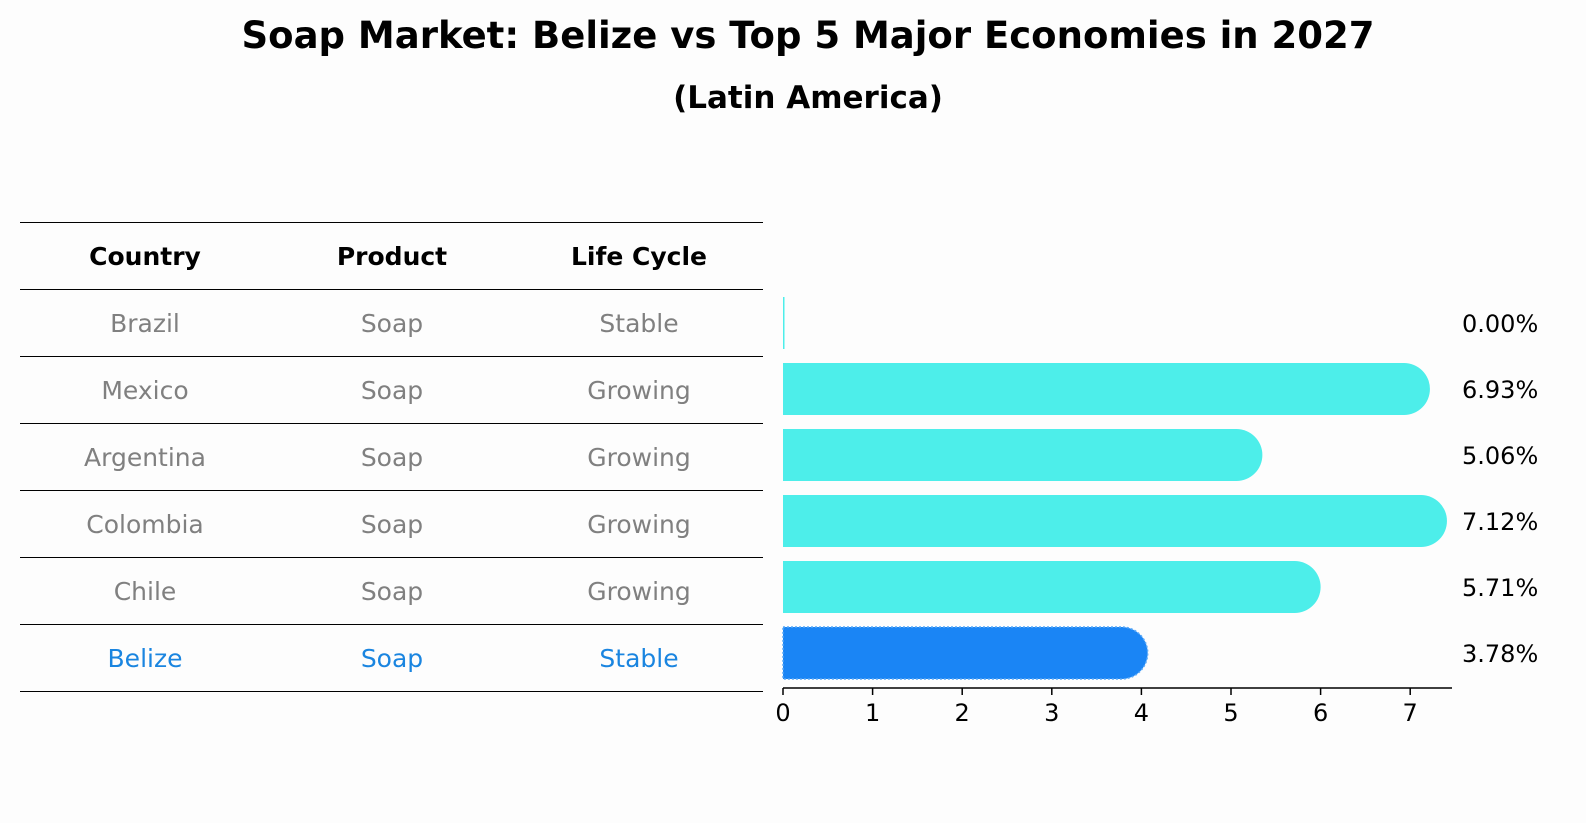  I want to click on x-tick-label: 1, so click(872, 713).